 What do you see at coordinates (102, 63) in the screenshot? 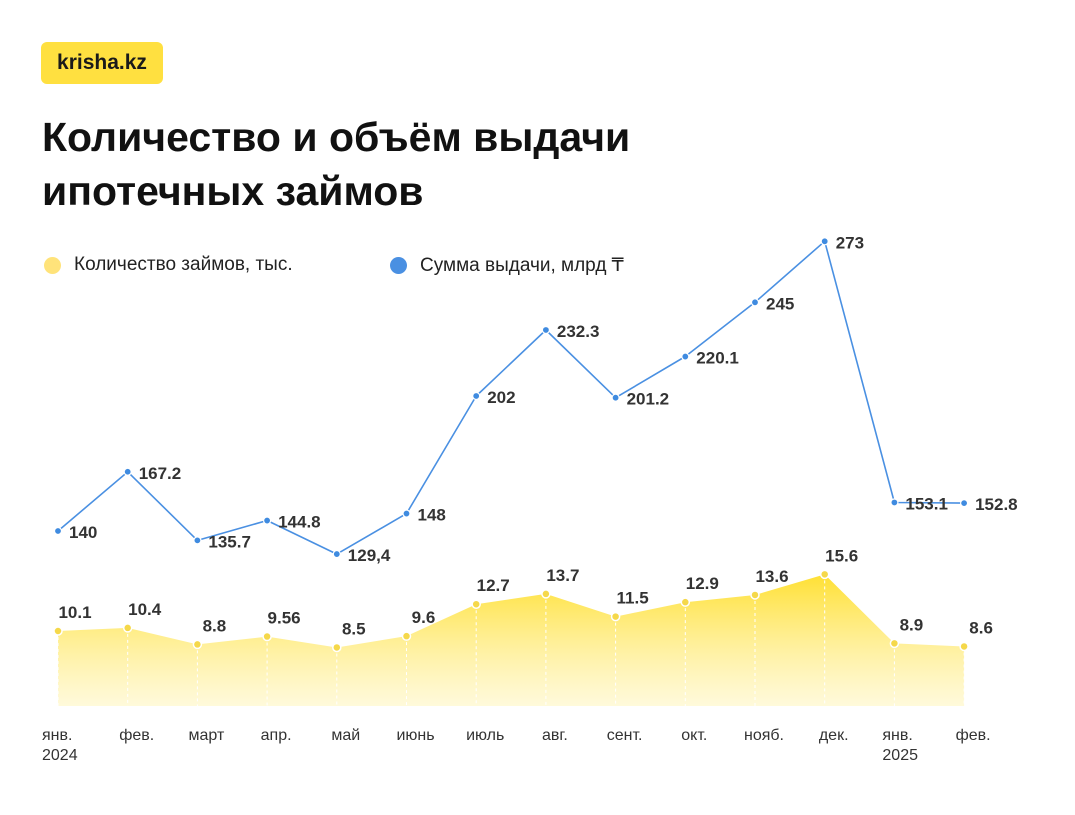
I see `krisha-logo: krisha.kz` at bounding box center [102, 63].